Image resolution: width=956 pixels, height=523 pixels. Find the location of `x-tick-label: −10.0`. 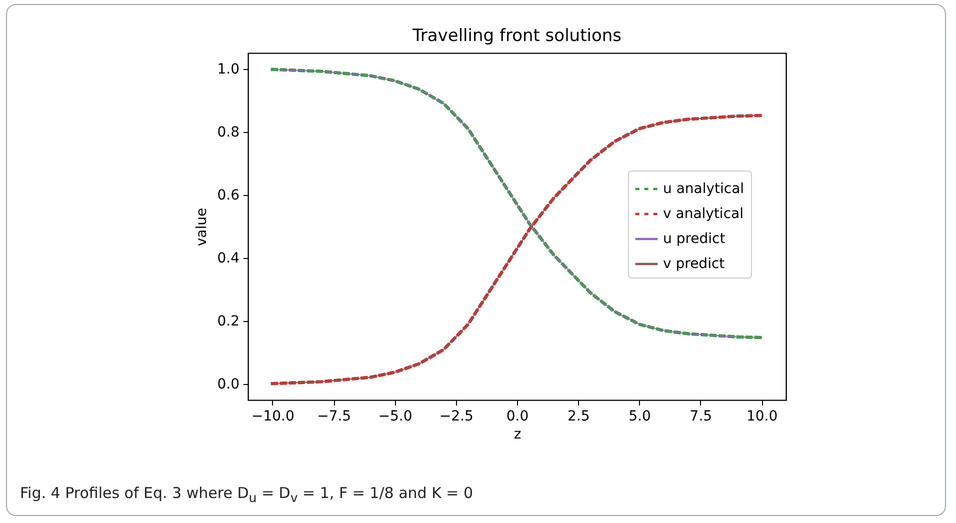

x-tick-label: −10.0 is located at coordinates (273, 416).